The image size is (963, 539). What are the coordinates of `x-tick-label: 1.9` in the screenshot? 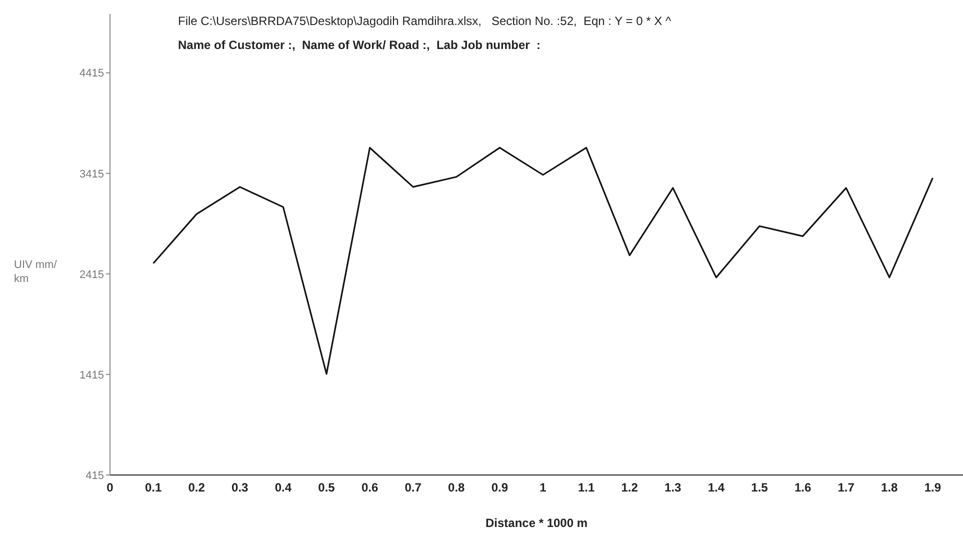 It's located at (933, 487).